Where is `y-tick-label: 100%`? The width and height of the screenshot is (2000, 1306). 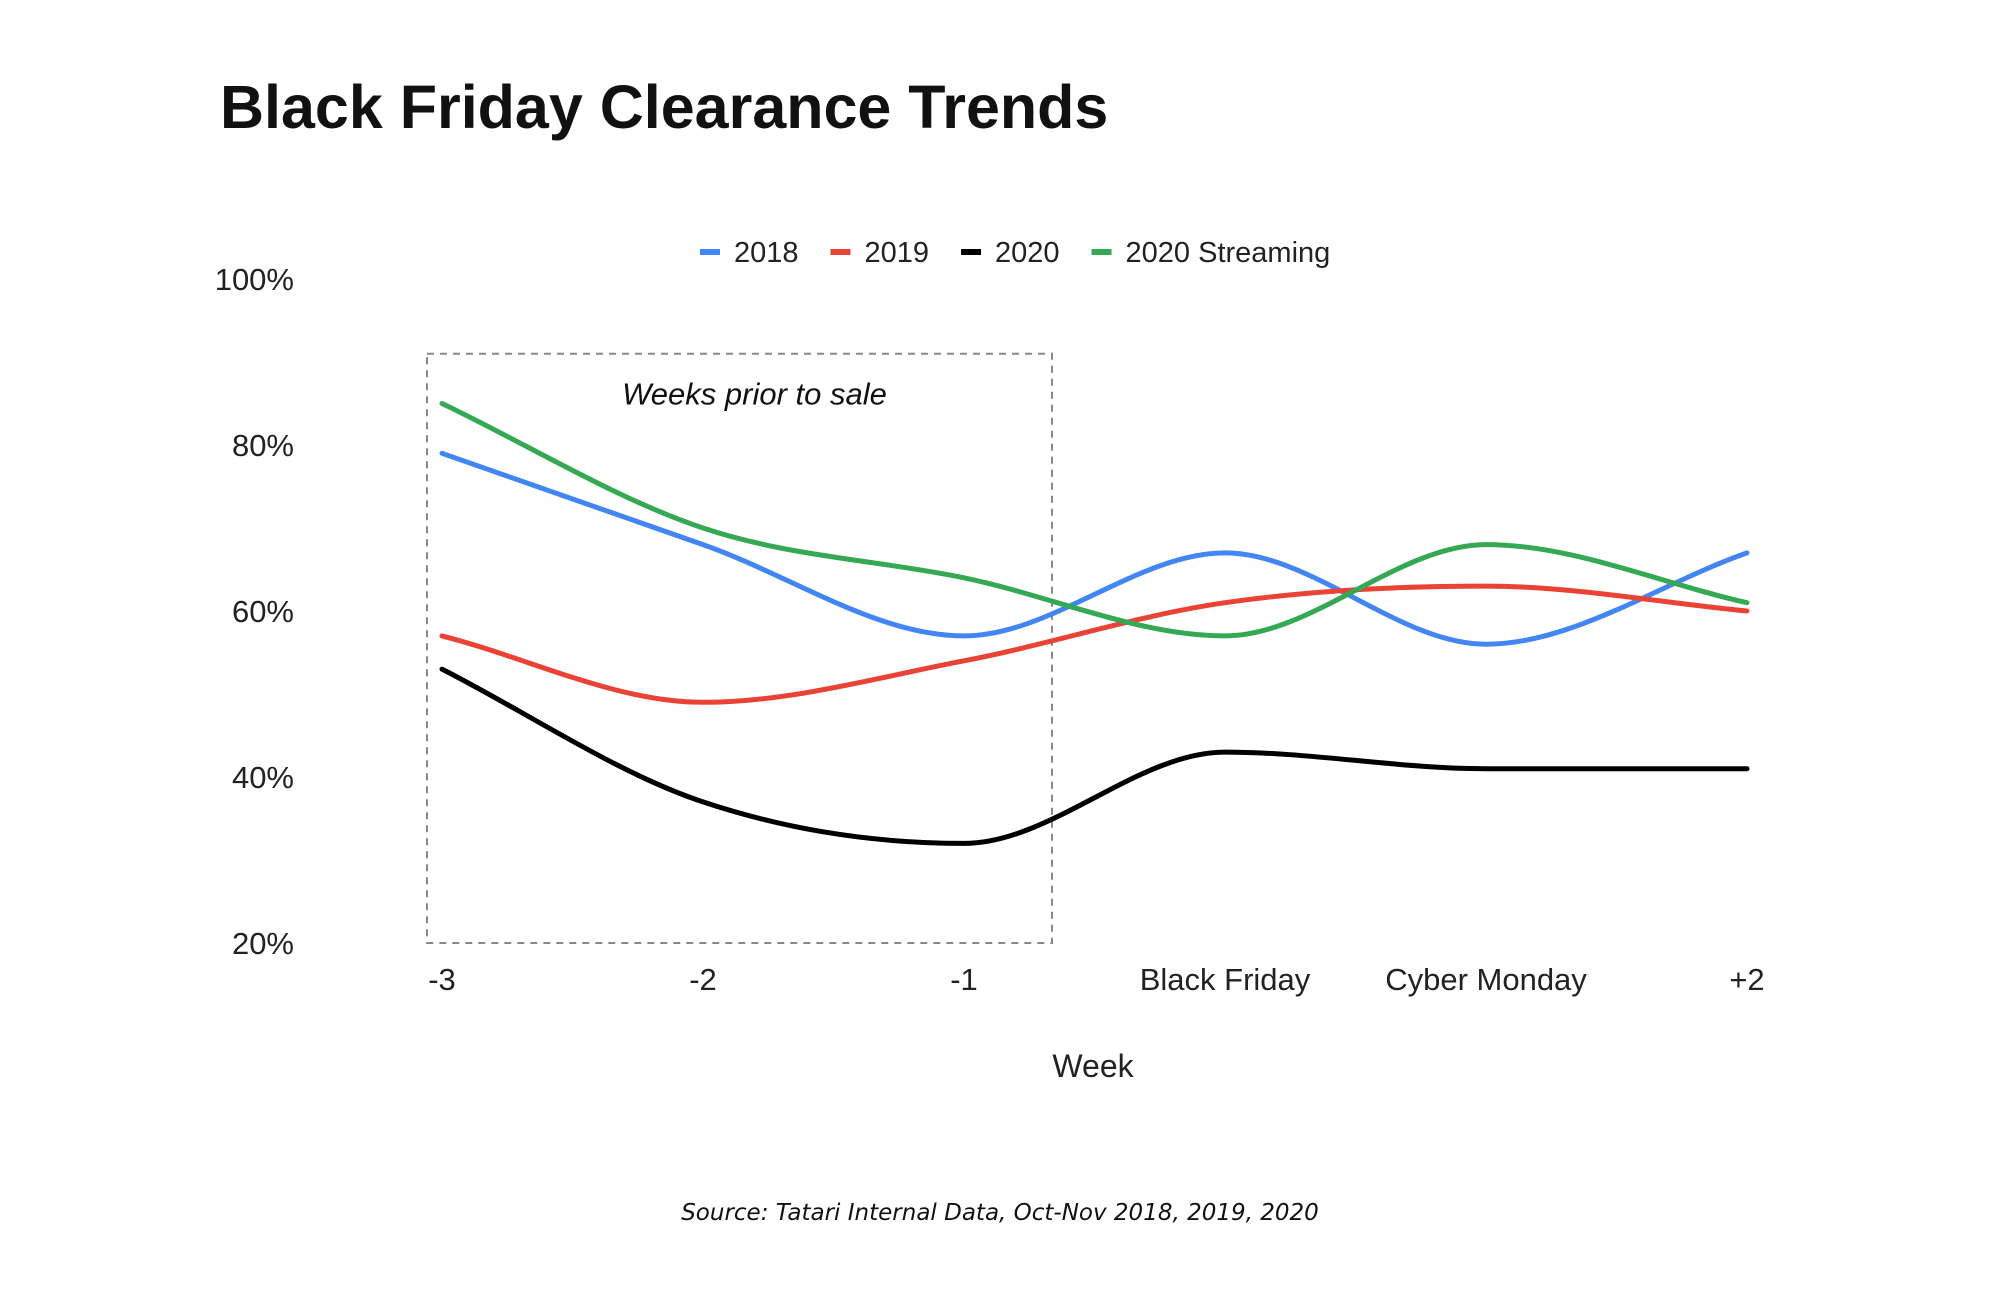
y-tick-label: 100% is located at coordinates (254, 279).